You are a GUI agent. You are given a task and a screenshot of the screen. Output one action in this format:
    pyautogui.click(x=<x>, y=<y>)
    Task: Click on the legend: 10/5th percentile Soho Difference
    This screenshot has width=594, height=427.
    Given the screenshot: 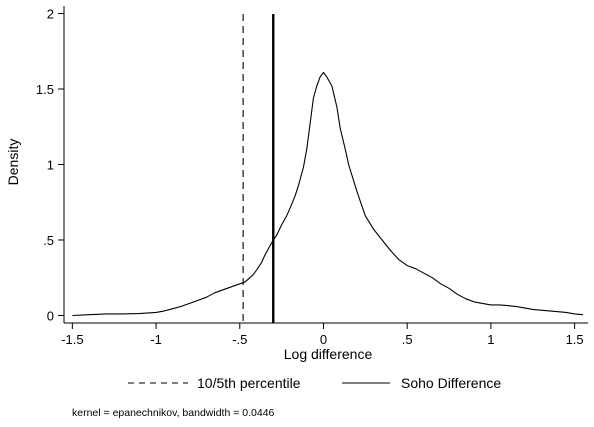 What is the action you would take?
    pyautogui.click(x=314, y=383)
    